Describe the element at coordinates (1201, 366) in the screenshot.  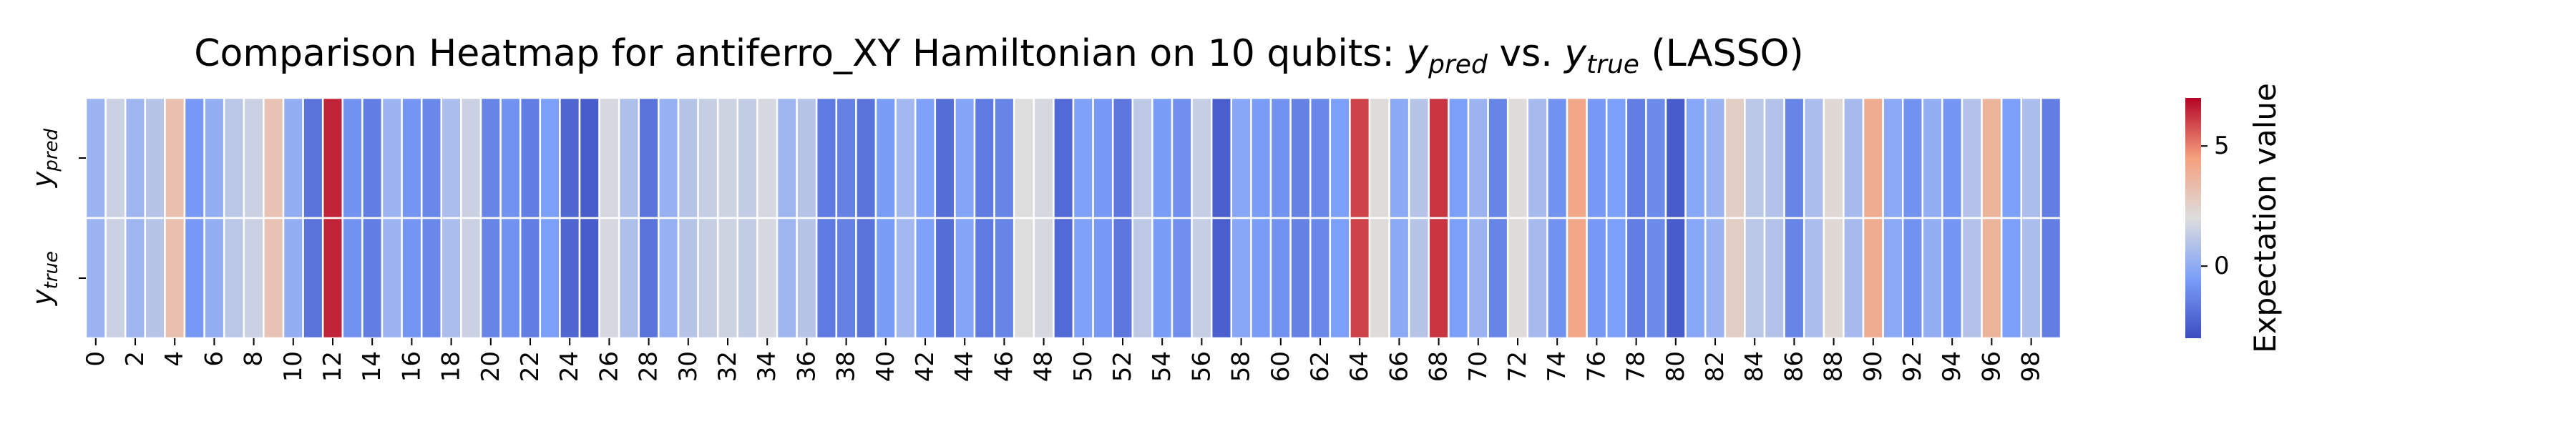
I see `x-tick-label: 56` at that location.